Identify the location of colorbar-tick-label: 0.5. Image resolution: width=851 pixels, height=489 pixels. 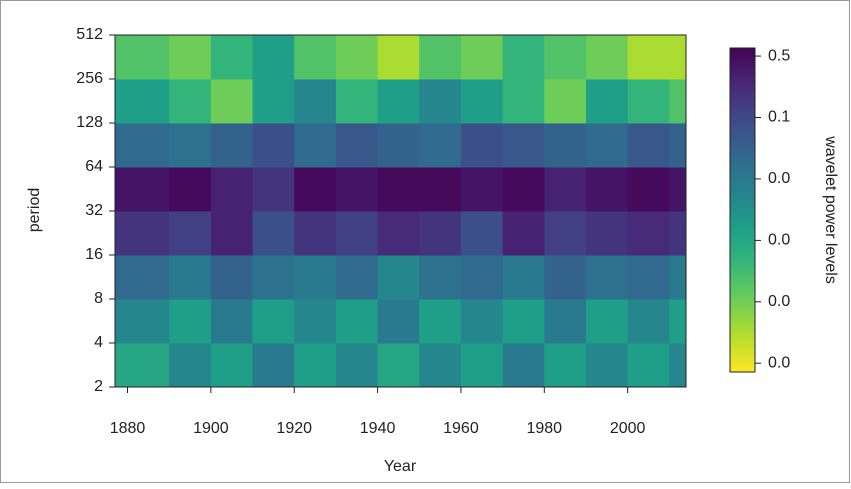
(779, 55).